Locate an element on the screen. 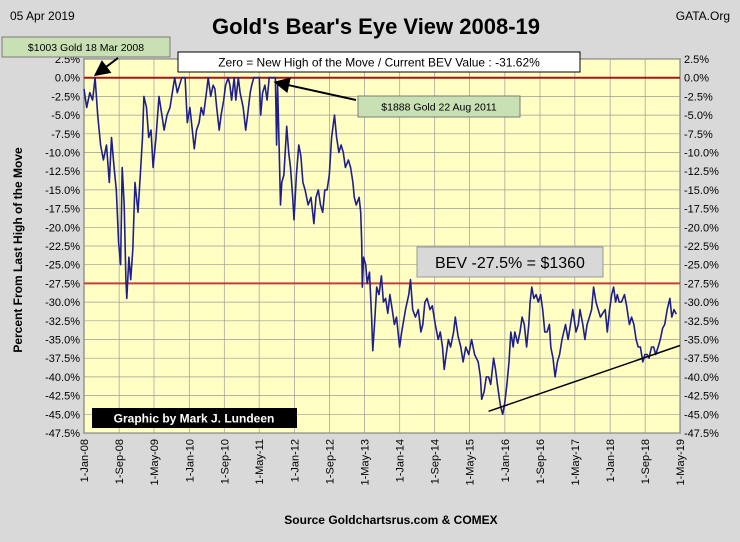 The width and height of the screenshot is (740, 542). y-tick-label-right: -47.5% is located at coordinates (701, 434).